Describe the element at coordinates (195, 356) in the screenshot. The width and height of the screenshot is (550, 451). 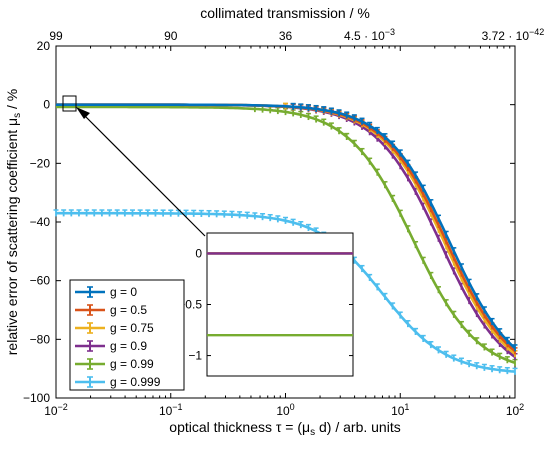
I see `inset-y-tick-label: −1` at that location.